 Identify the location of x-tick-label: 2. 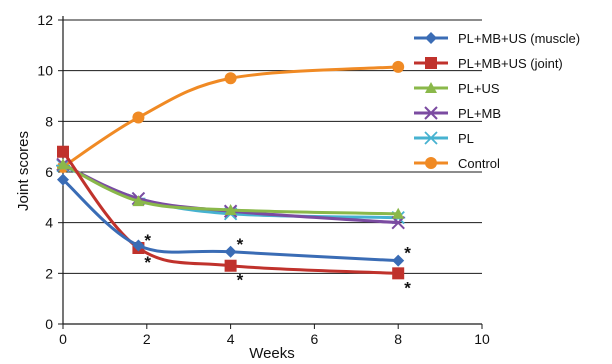
(147, 339).